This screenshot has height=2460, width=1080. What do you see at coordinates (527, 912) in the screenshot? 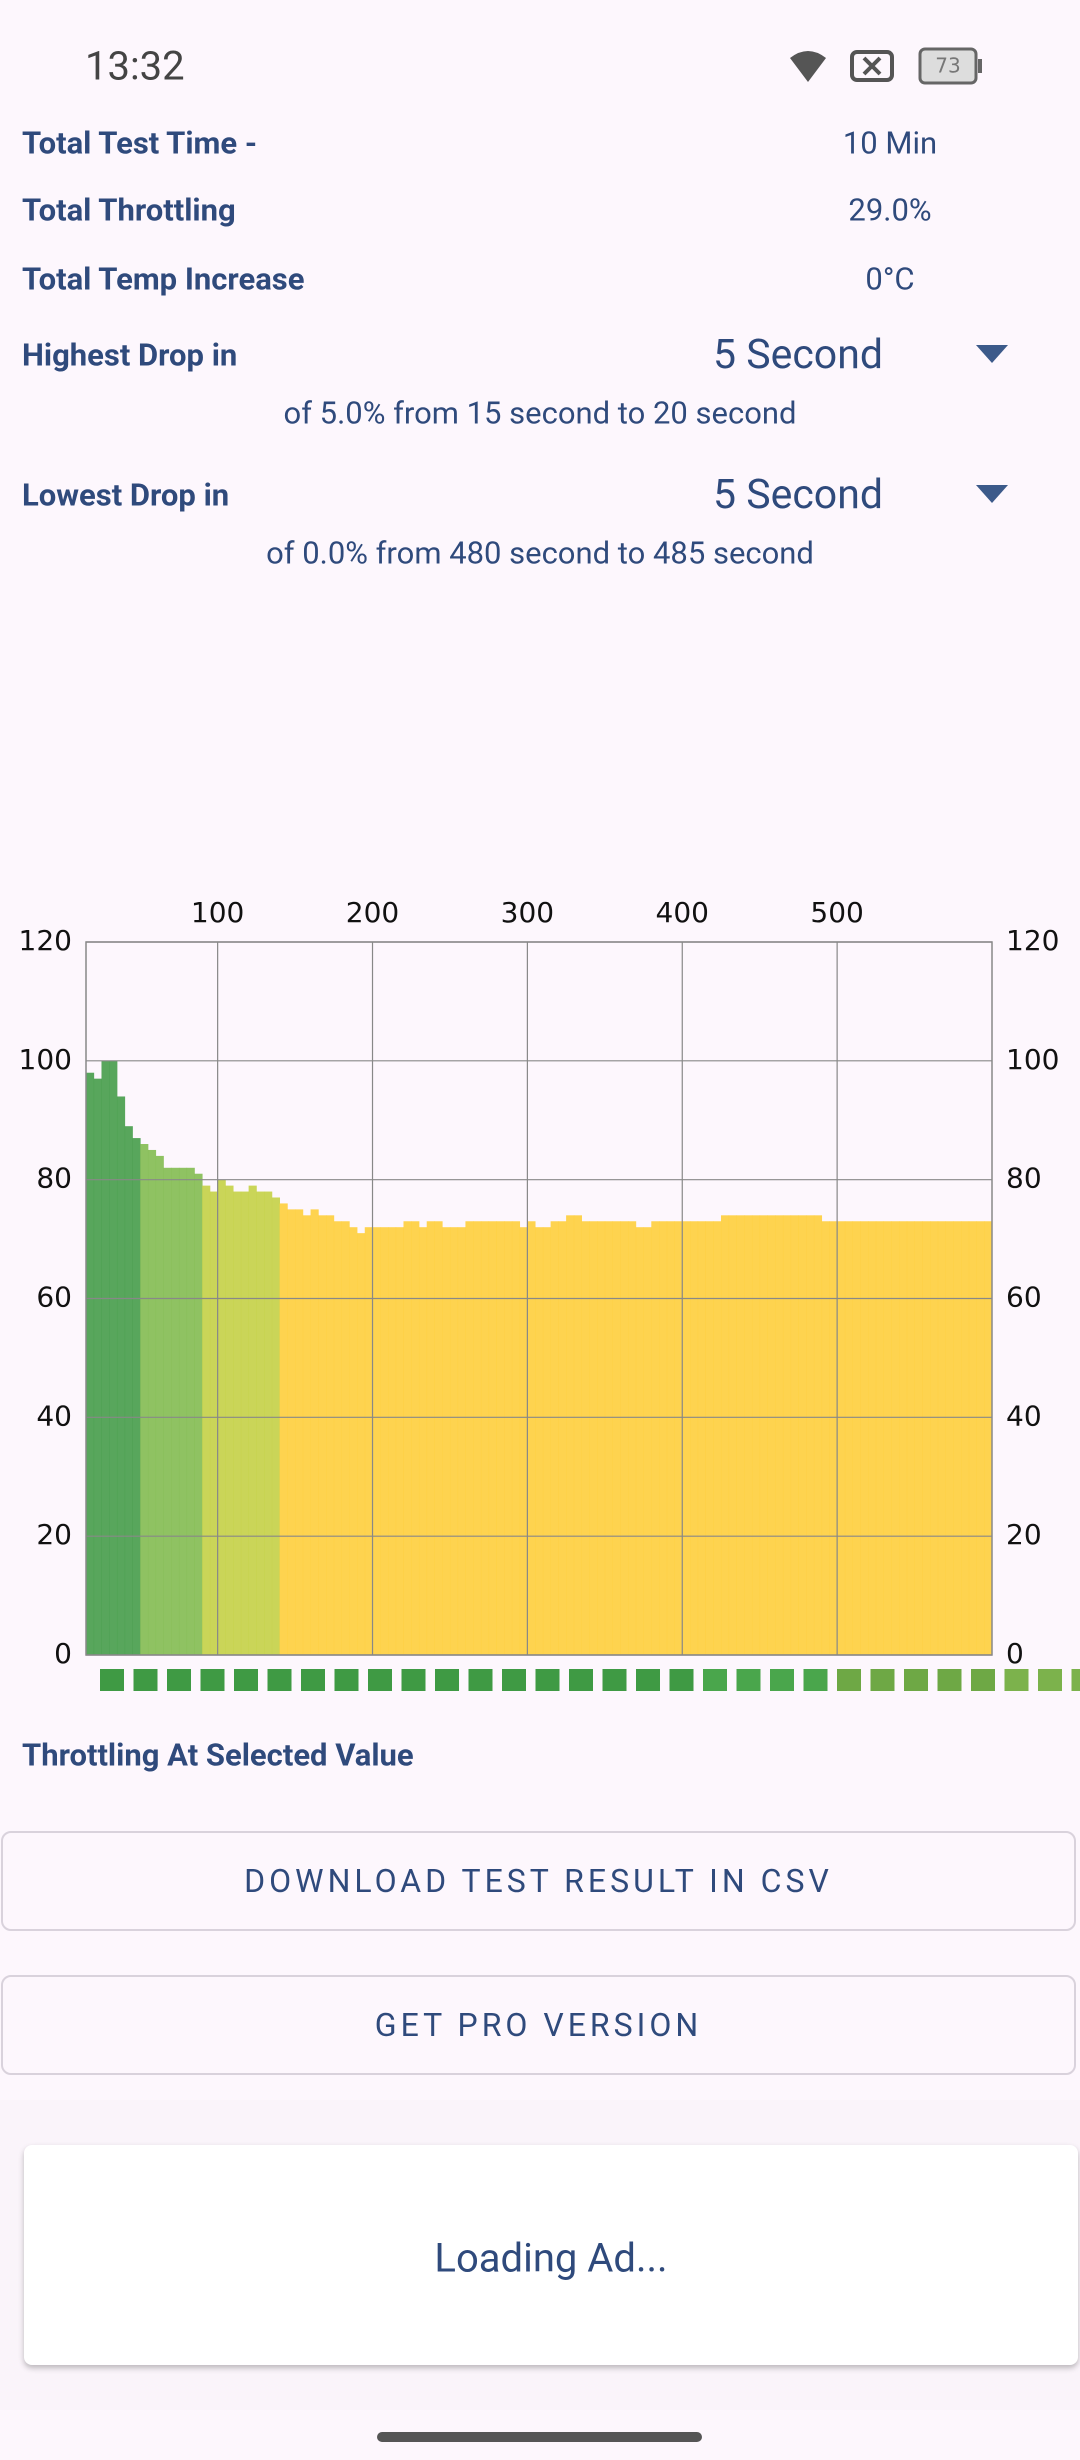
I see `x-tick-label: 300` at bounding box center [527, 912].